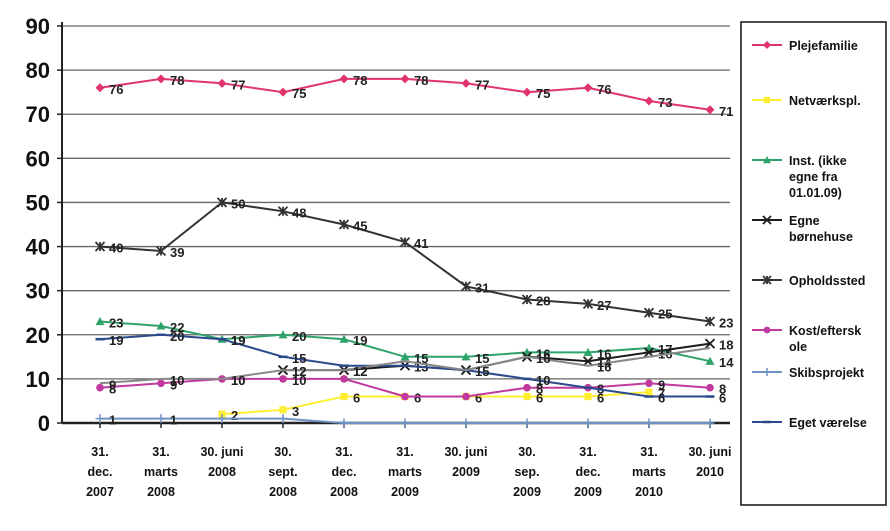  What do you see at coordinates (526, 452) in the screenshot?
I see `x-tick-label: 30.` at bounding box center [526, 452].